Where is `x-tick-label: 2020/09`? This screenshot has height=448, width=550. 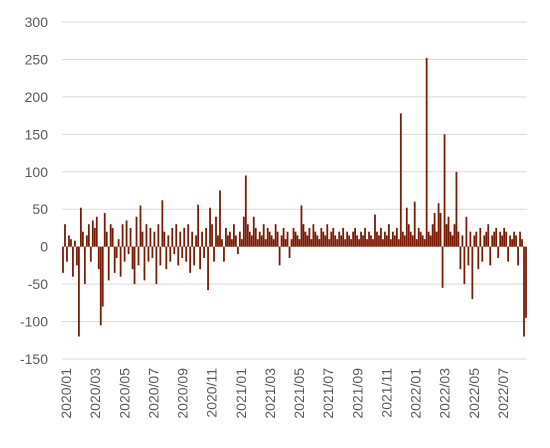 x-tick-label: 2020/09 is located at coordinates (183, 393).